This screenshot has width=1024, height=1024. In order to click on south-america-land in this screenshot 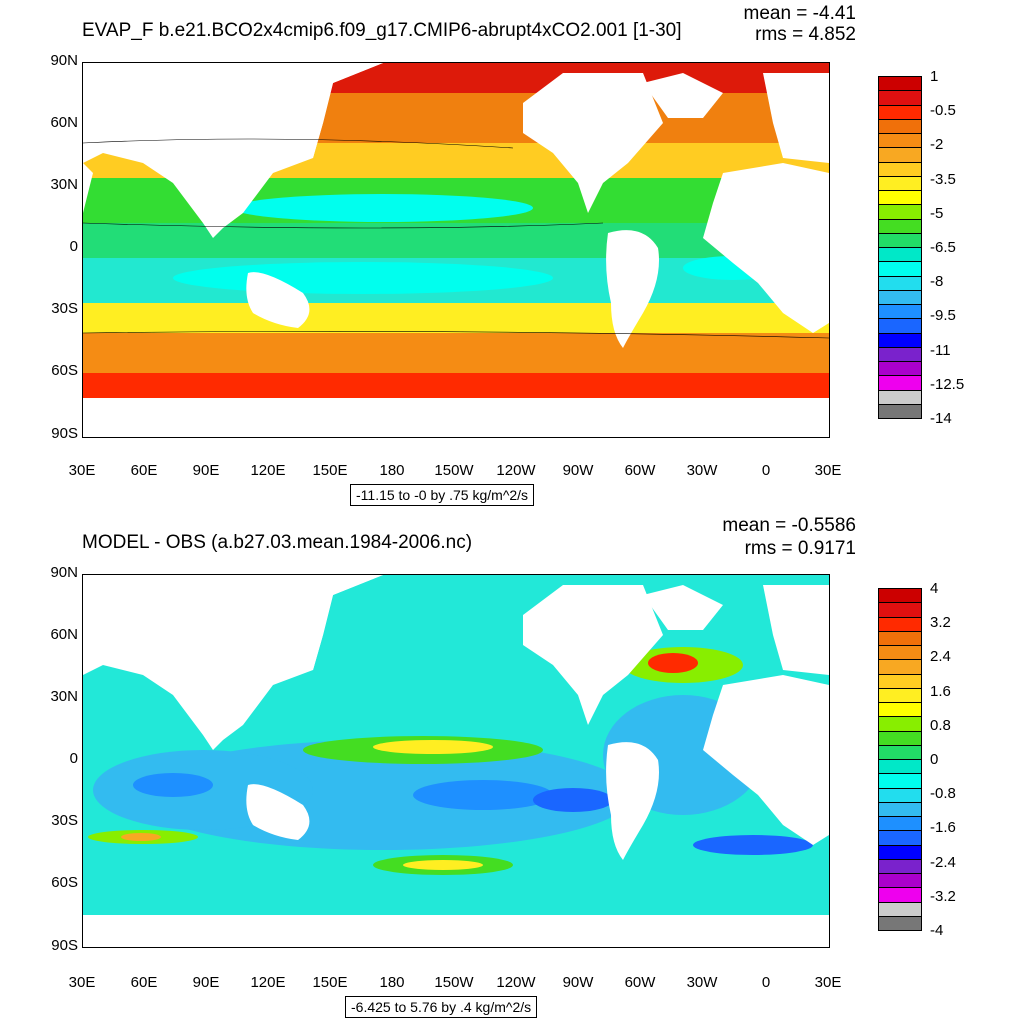, I will do `click(632, 289)`.